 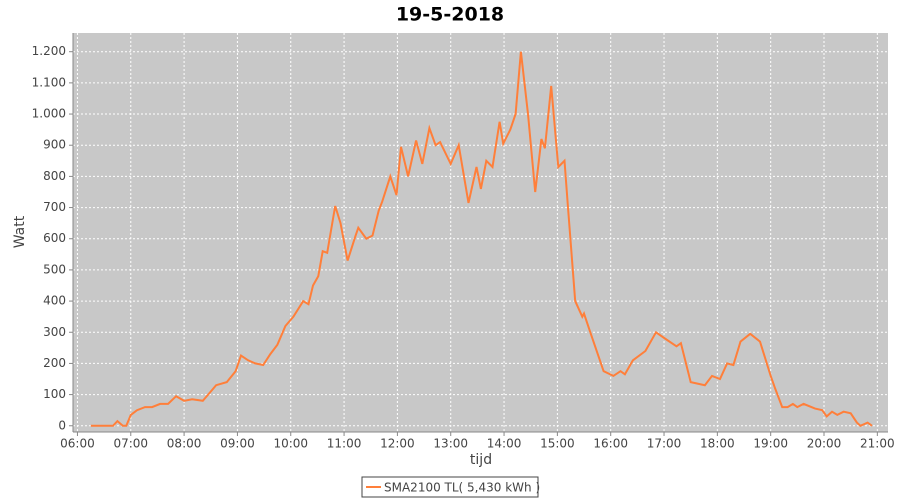 I want to click on legend-label: SMA2100 TL( 5,430 kWh ), so click(x=462, y=488).